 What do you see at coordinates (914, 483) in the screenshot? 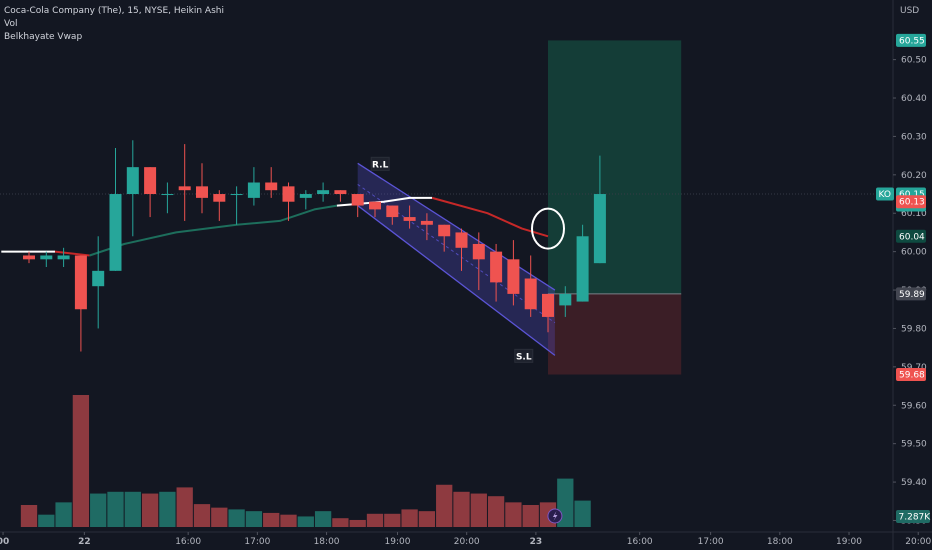
I see `price-tick-label: 59.40` at bounding box center [914, 483].